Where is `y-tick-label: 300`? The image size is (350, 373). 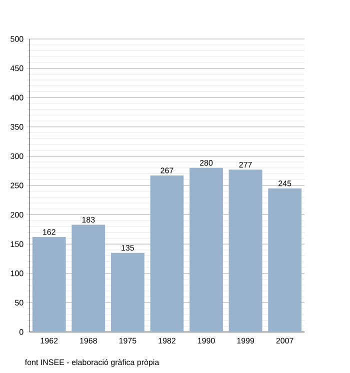
y-tick-label: 300 is located at coordinates (17, 156).